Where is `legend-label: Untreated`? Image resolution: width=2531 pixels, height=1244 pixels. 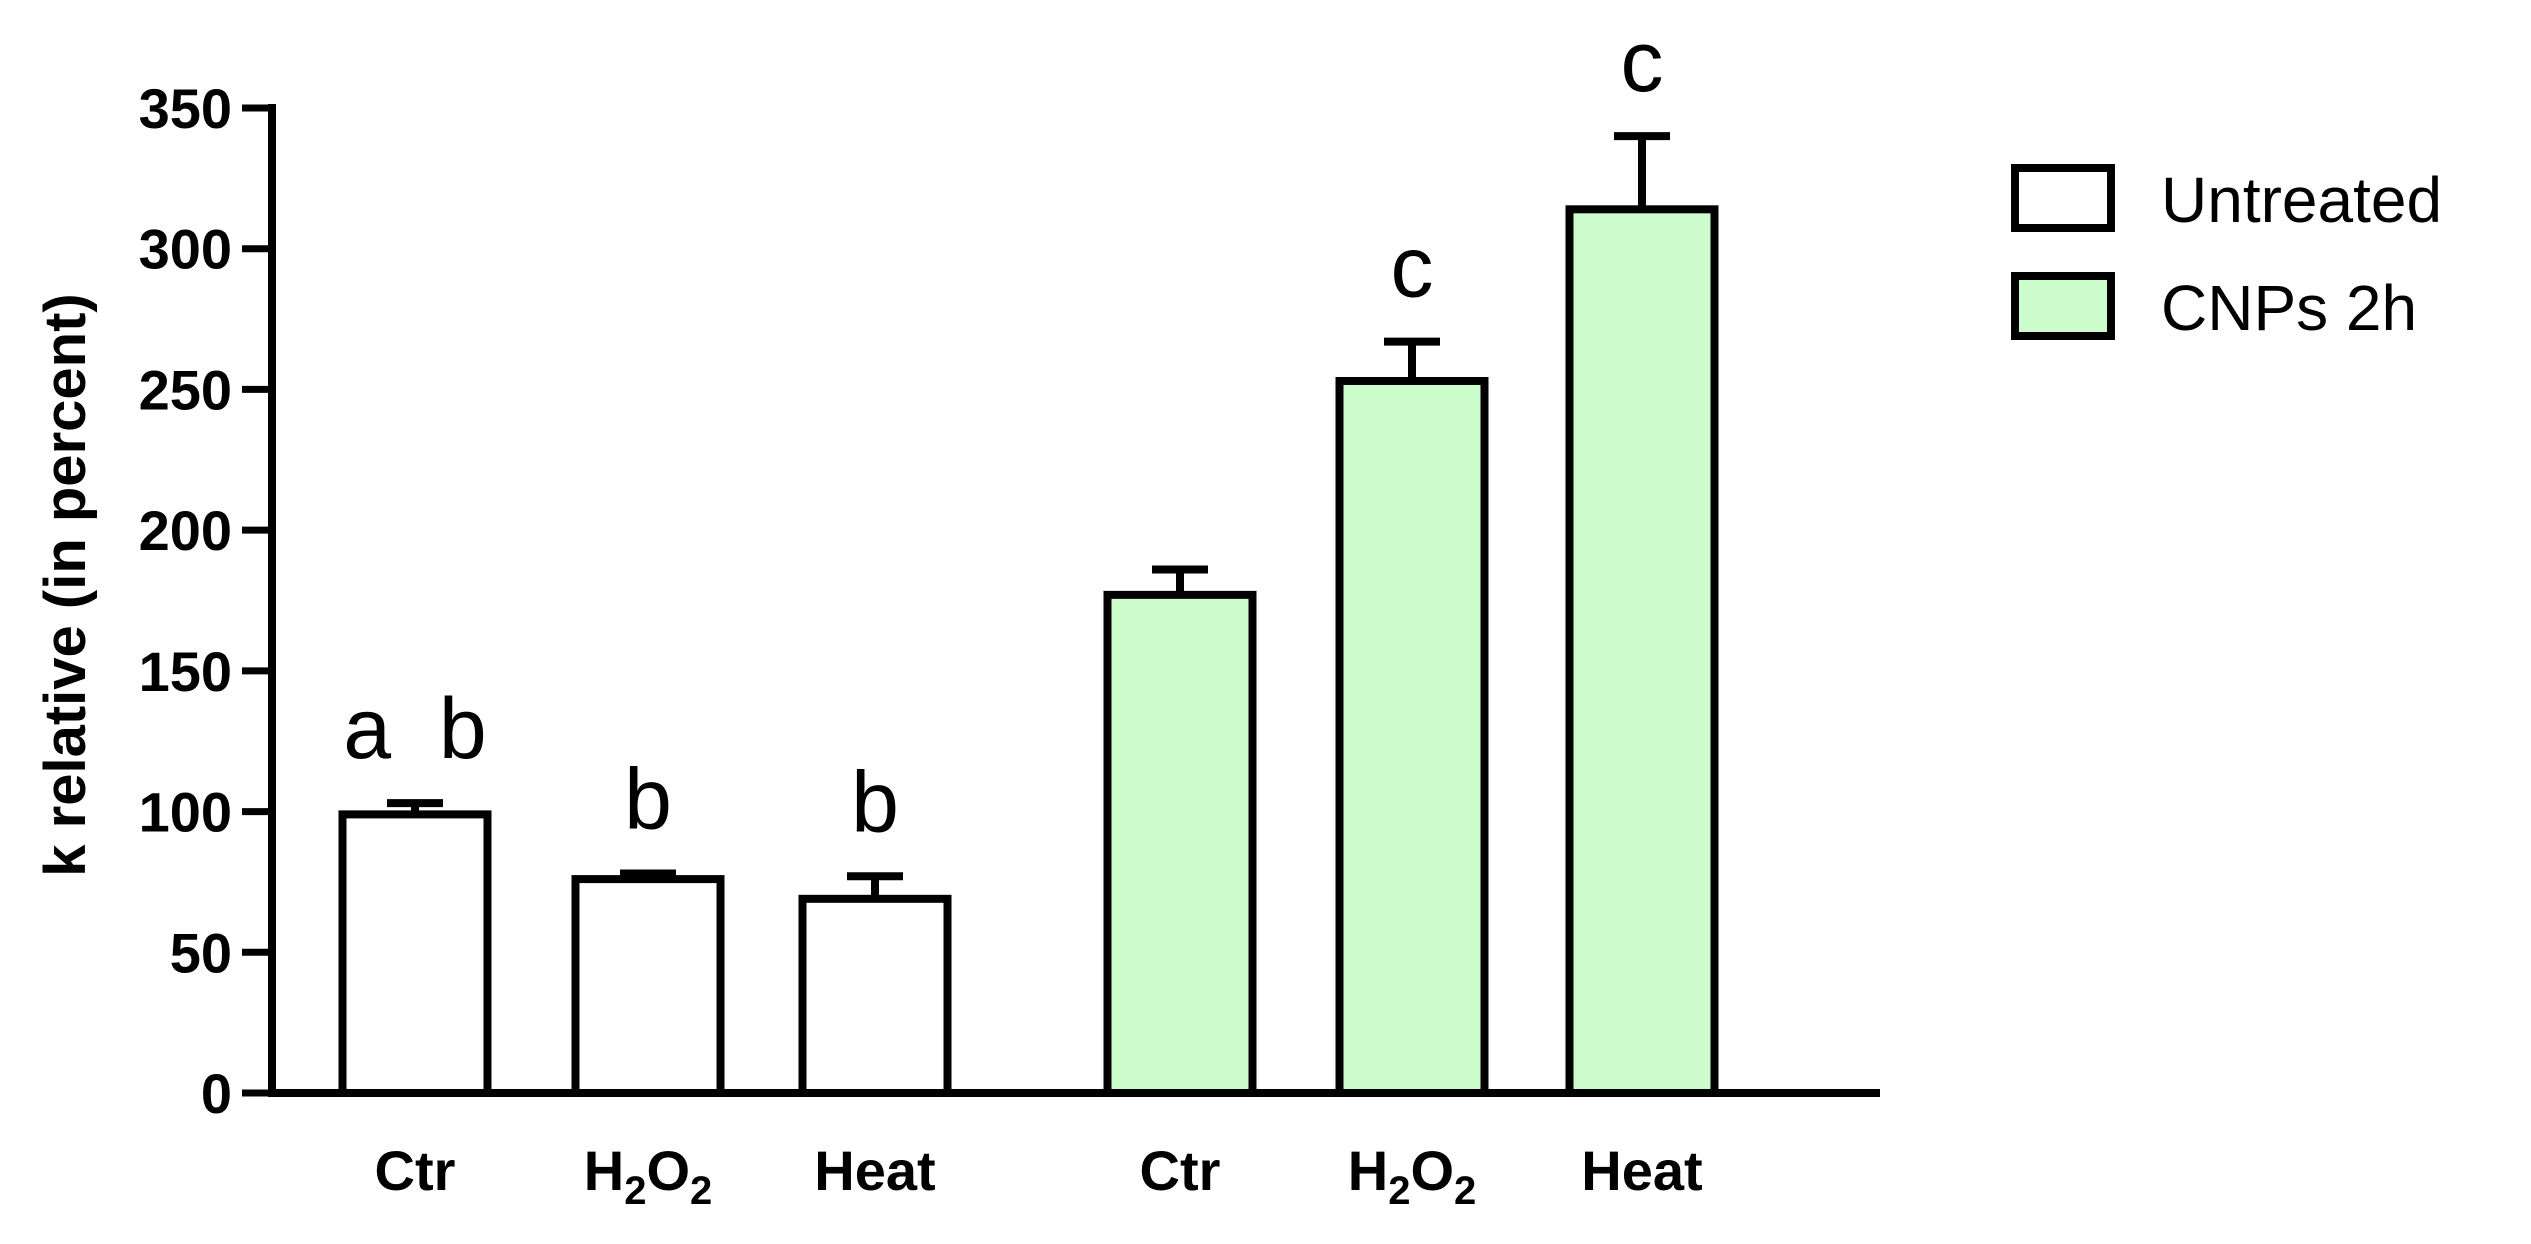
legend-label: Untreated is located at coordinates (2301, 200).